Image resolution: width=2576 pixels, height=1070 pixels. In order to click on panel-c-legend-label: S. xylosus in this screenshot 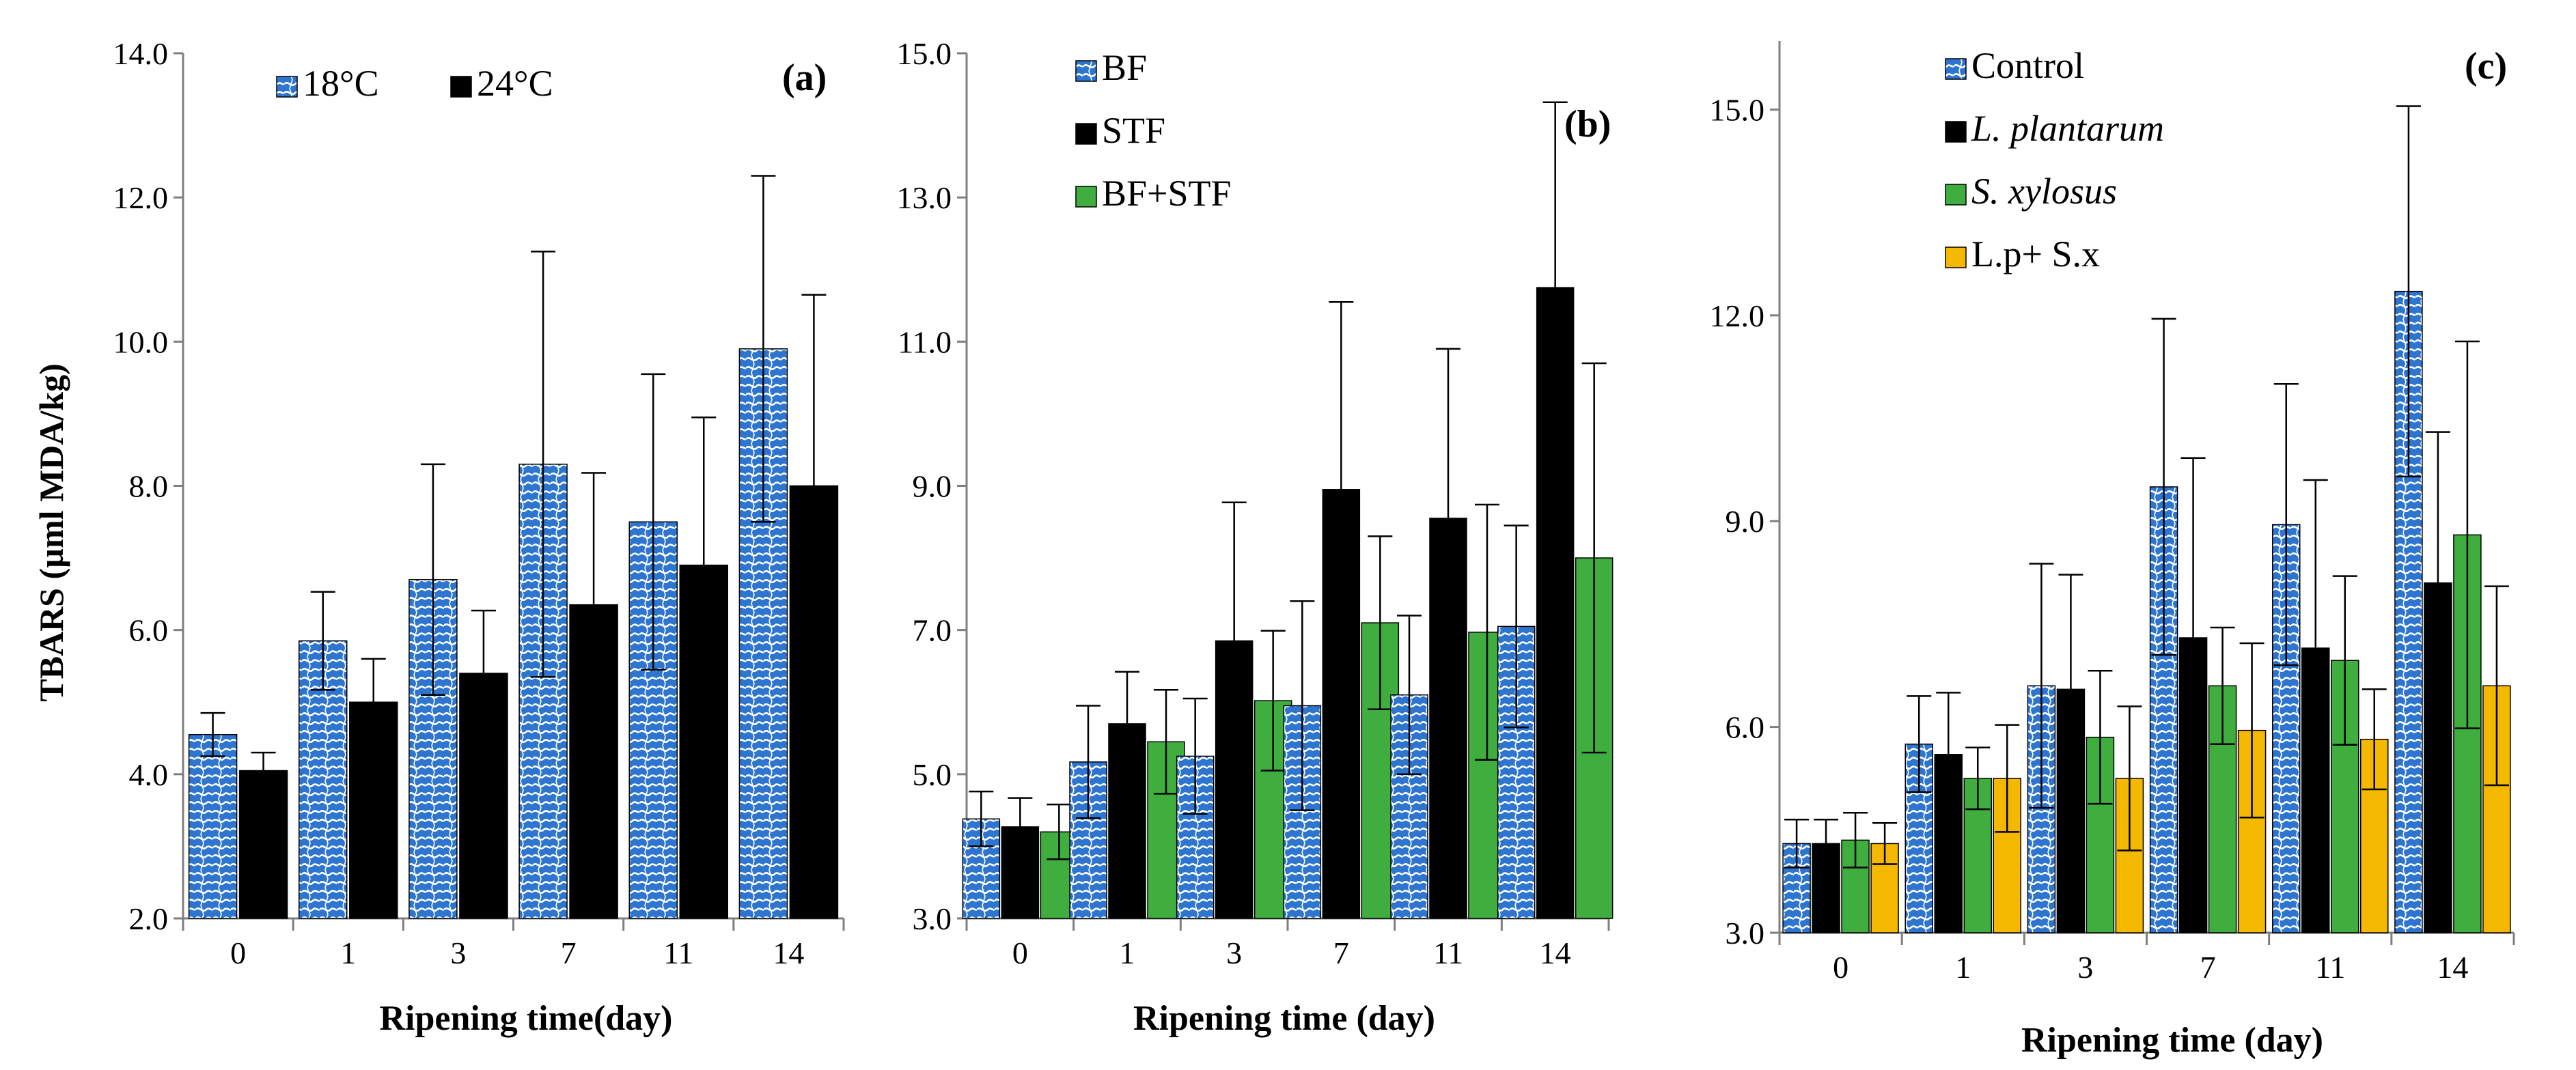, I will do `click(2044, 191)`.